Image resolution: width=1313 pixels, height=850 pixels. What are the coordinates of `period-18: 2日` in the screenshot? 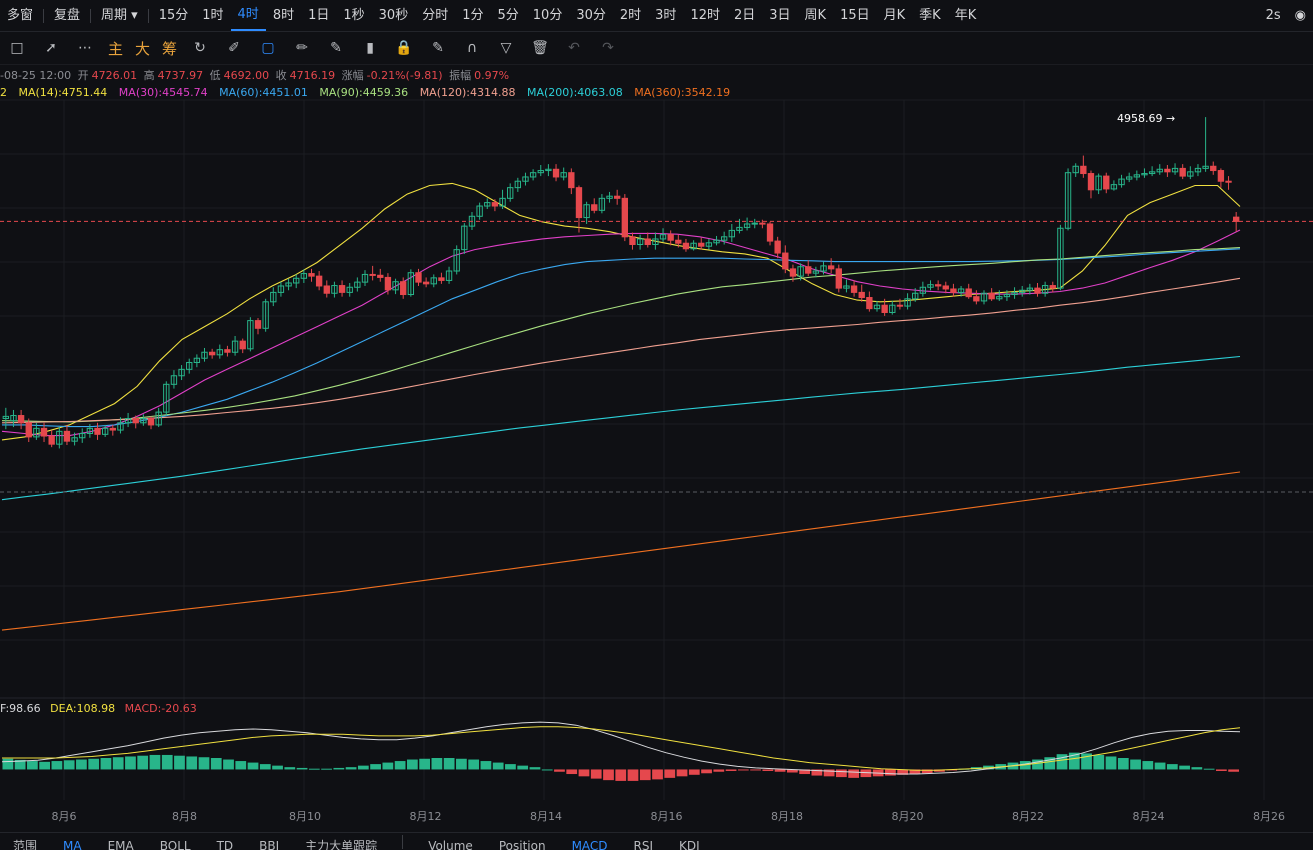 It's located at (744, 15).